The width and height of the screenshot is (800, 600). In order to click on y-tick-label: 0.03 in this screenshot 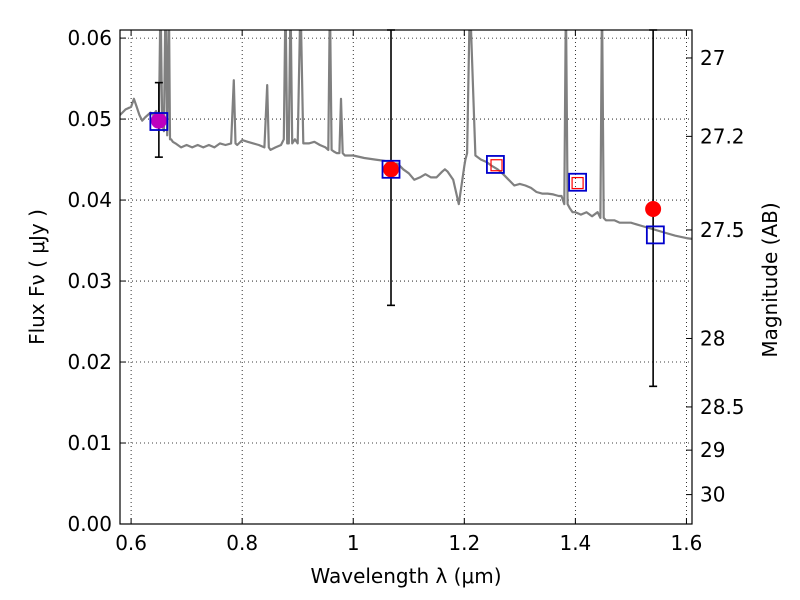, I will do `click(89, 281)`.